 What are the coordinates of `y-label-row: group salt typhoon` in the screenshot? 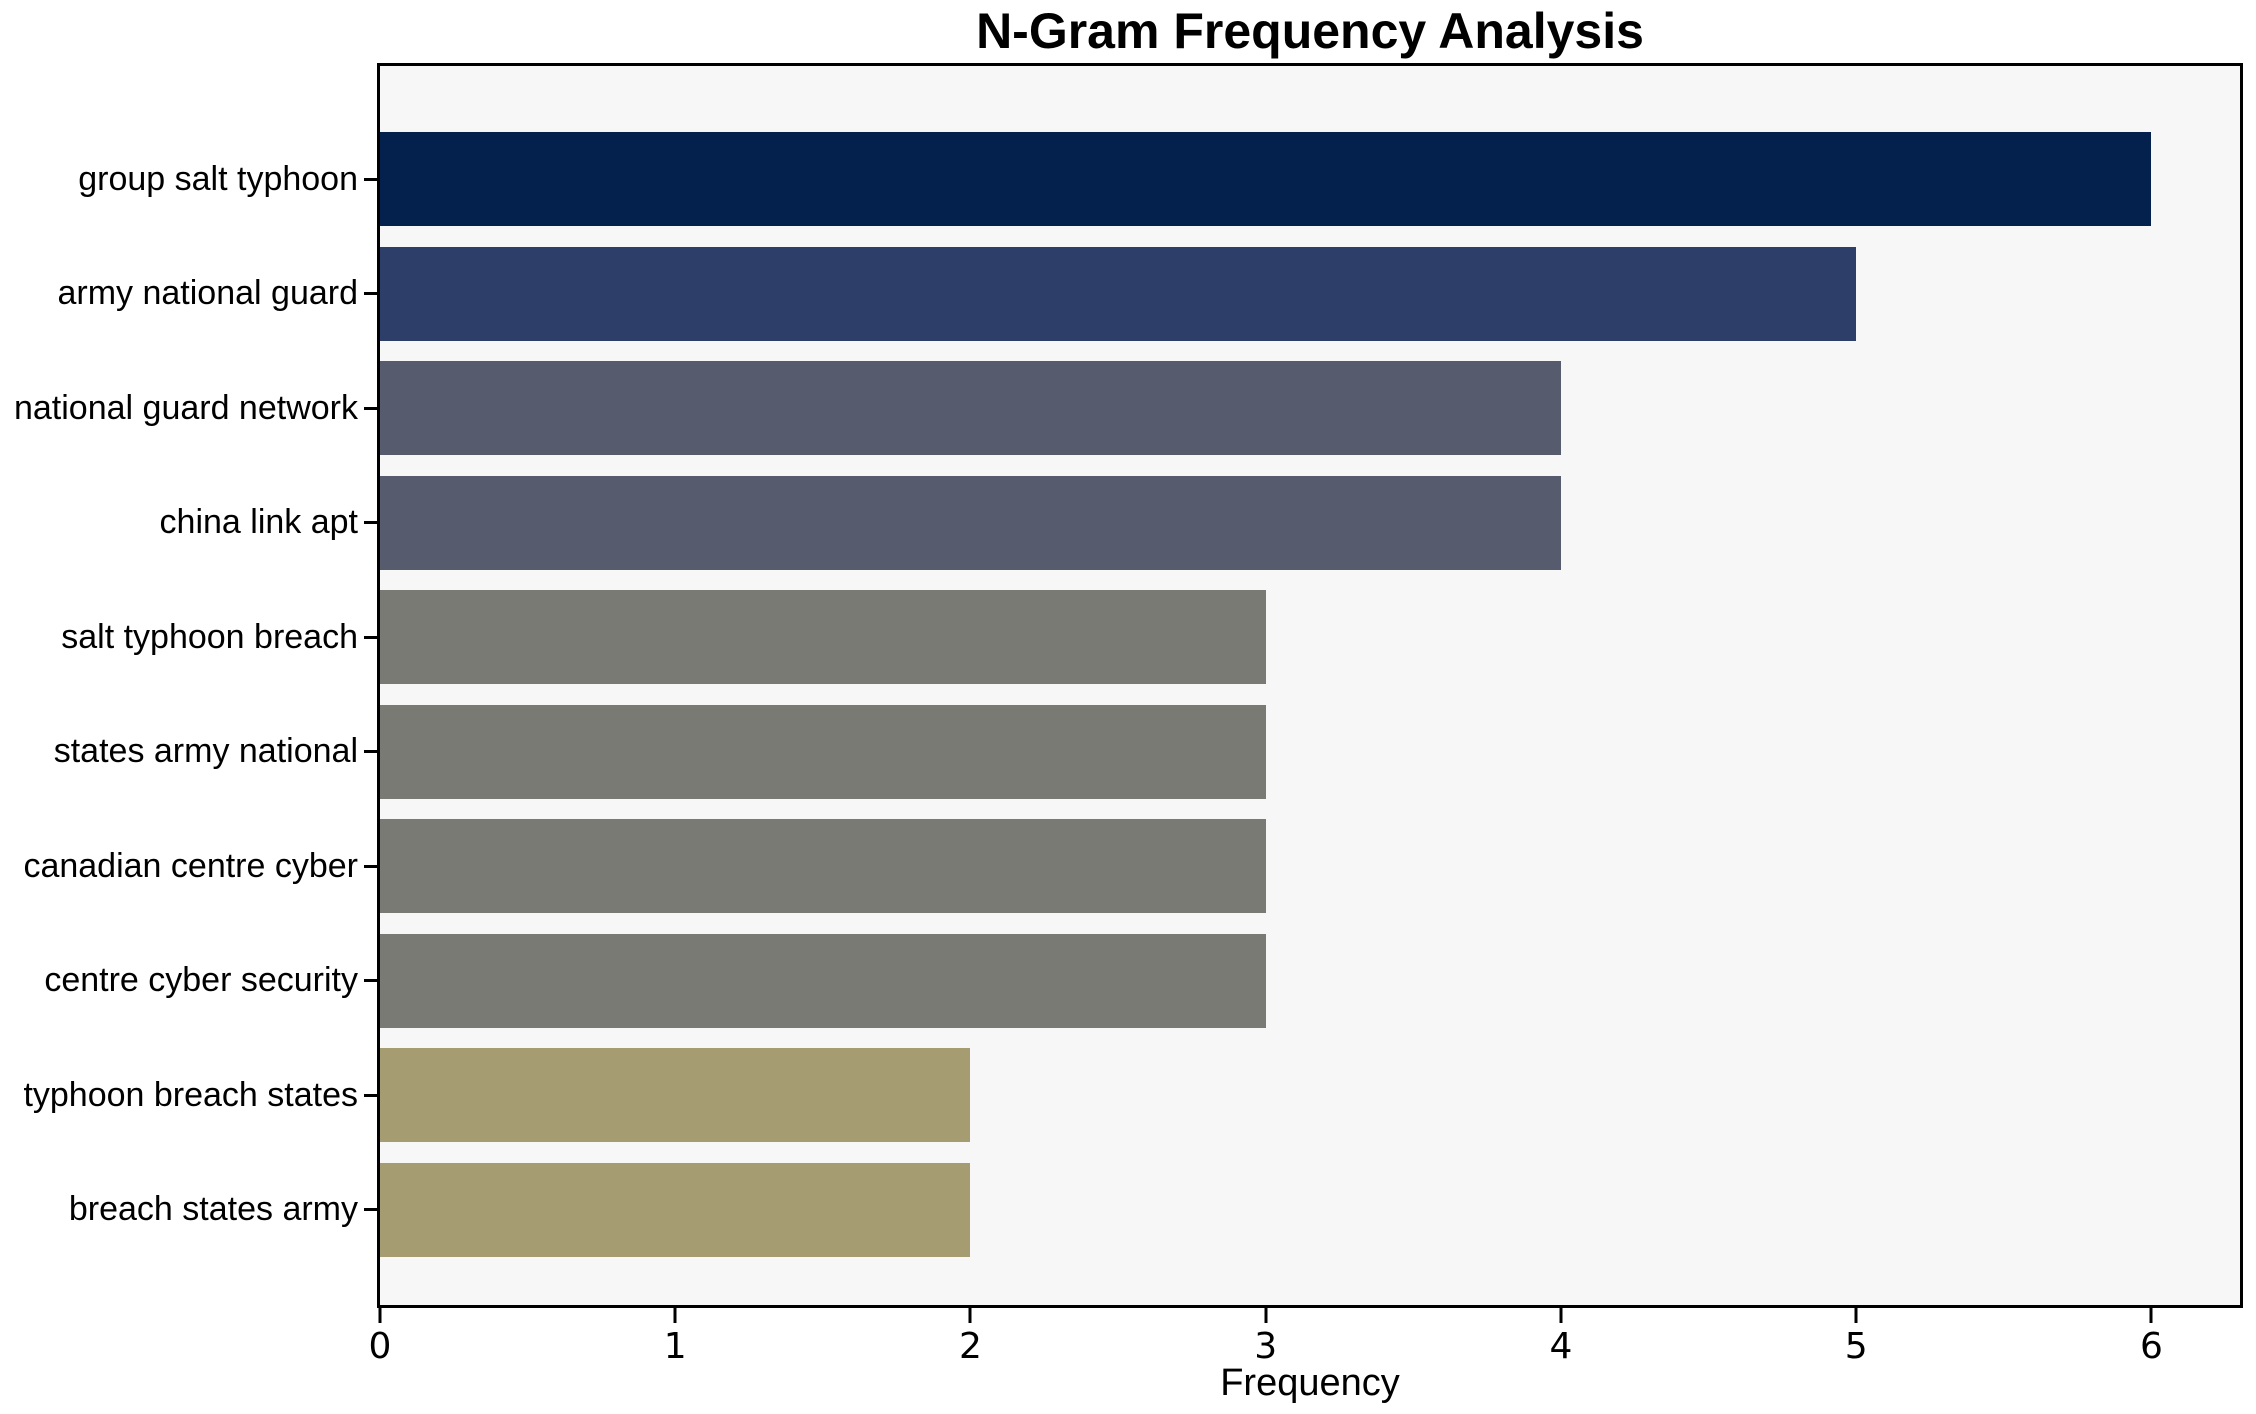 It's located at (179, 179).